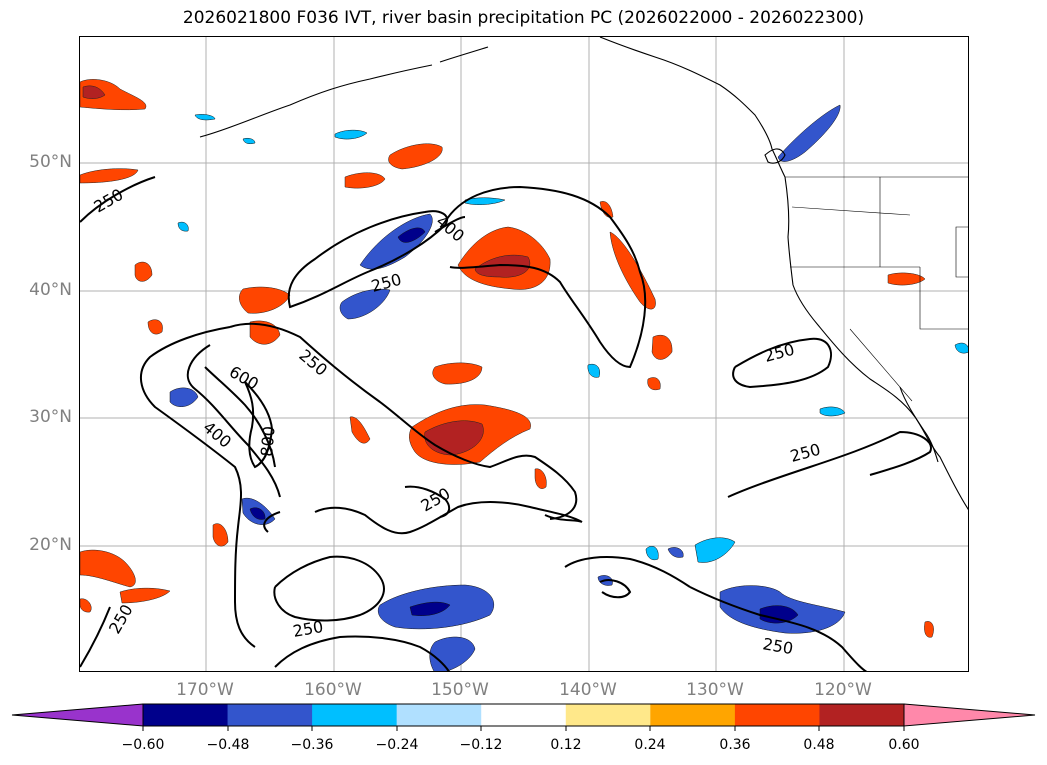 The width and height of the screenshot is (1047, 765). What do you see at coordinates (430, 608) in the screenshot?
I see `patch-neg-5-core` at bounding box center [430, 608].